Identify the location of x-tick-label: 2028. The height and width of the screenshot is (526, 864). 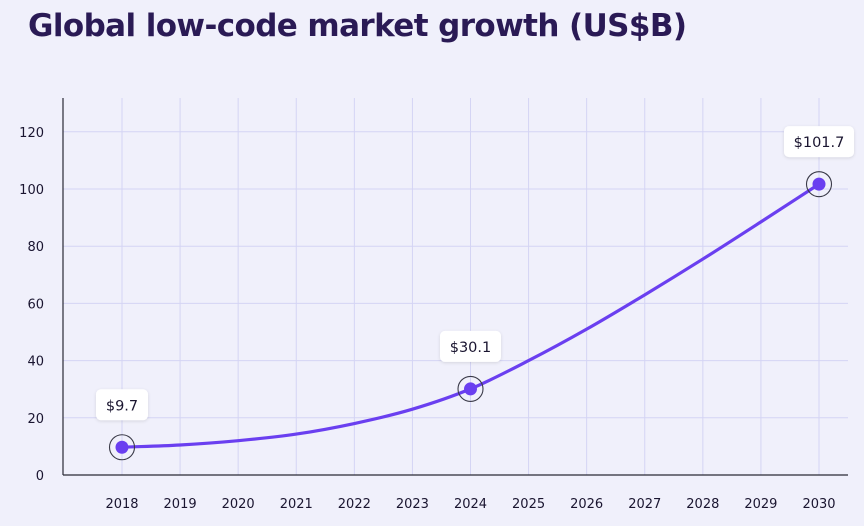
(702, 504).